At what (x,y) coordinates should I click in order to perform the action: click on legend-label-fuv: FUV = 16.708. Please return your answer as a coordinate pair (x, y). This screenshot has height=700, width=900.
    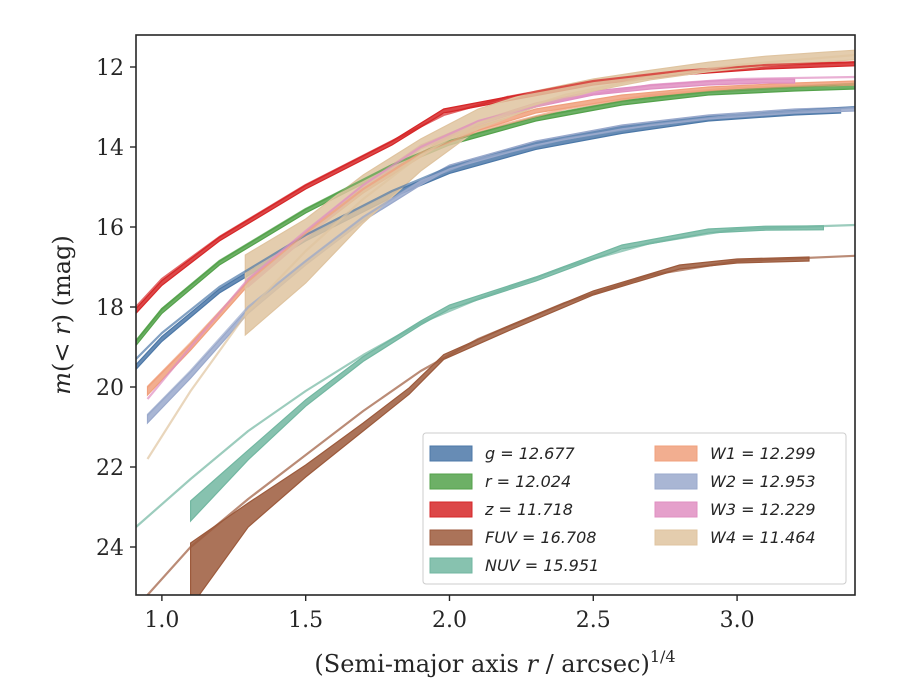
    Looking at the image, I should click on (540, 537).